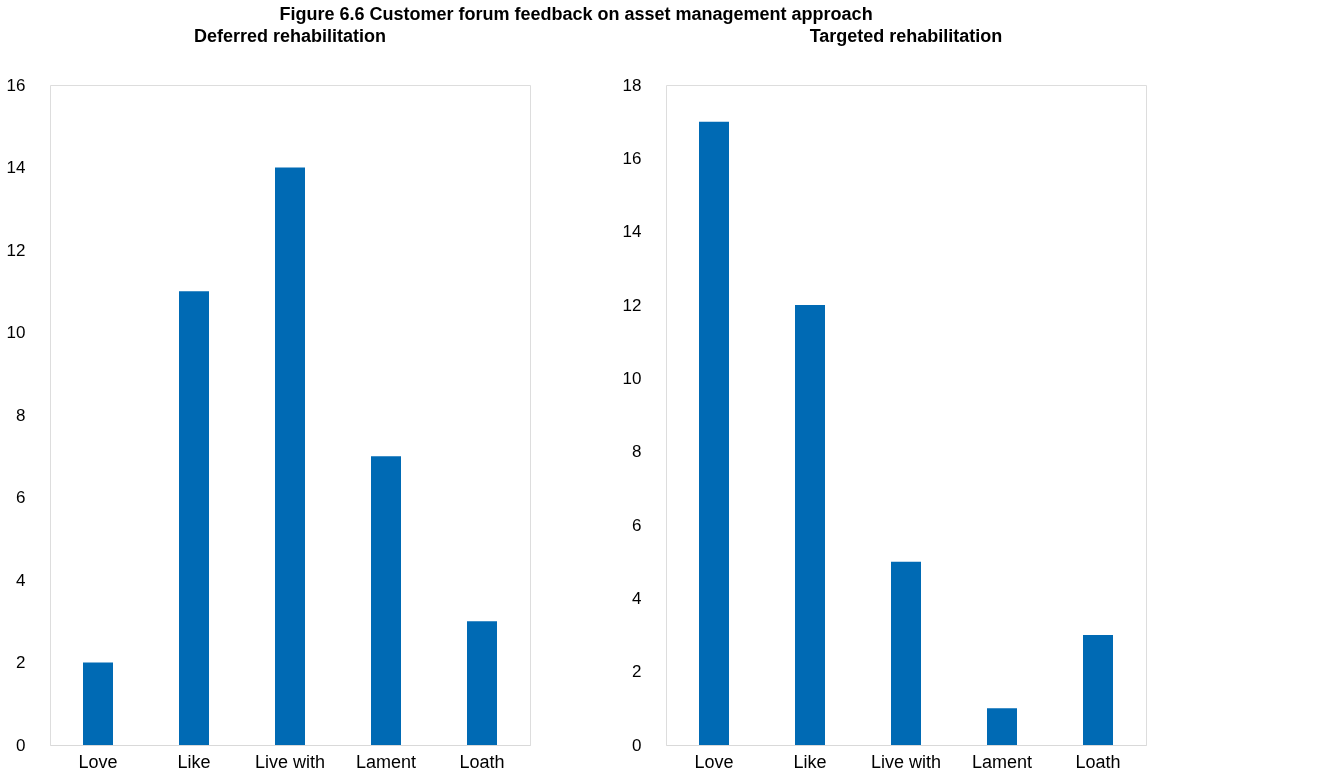 This screenshot has width=1336, height=778. I want to click on chart-title: Targeted rehabilitation, so click(906, 36).